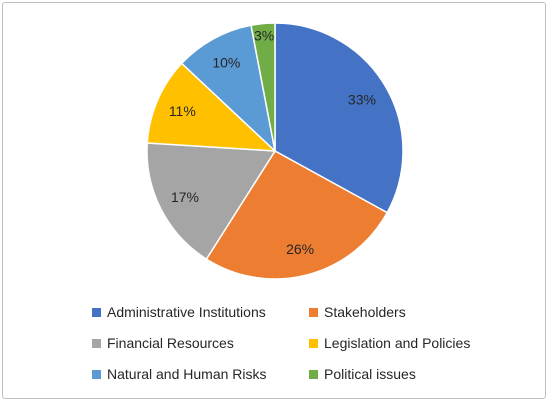  What do you see at coordinates (182, 111) in the screenshot?
I see `data-label-legislation-and-policies: 11%` at bounding box center [182, 111].